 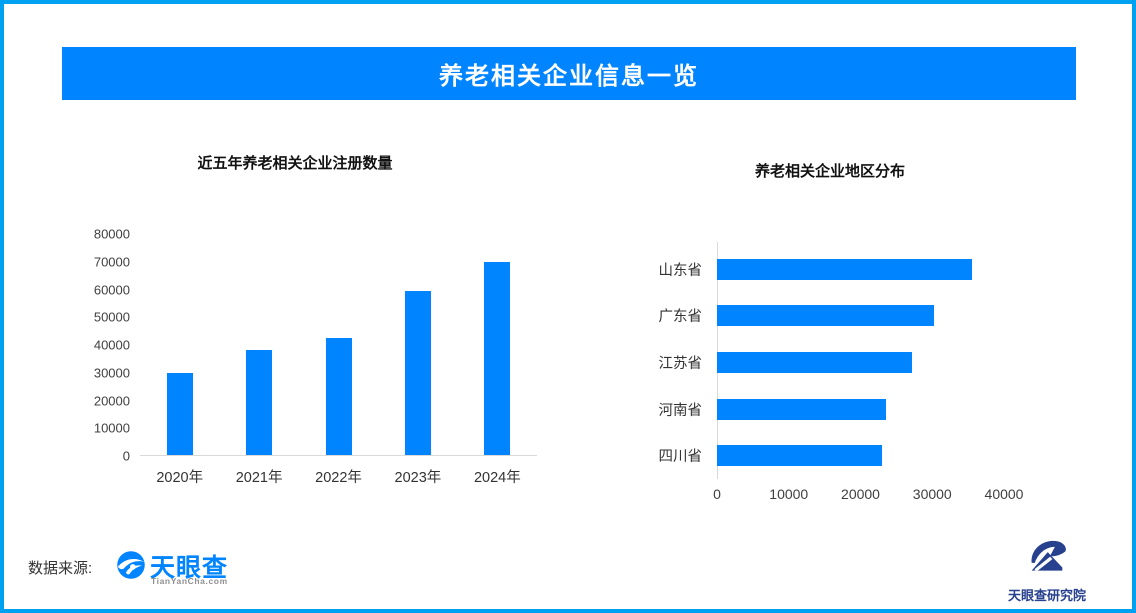 I want to click on research-institute-label: 天眼查研究院, so click(x=1046, y=595).